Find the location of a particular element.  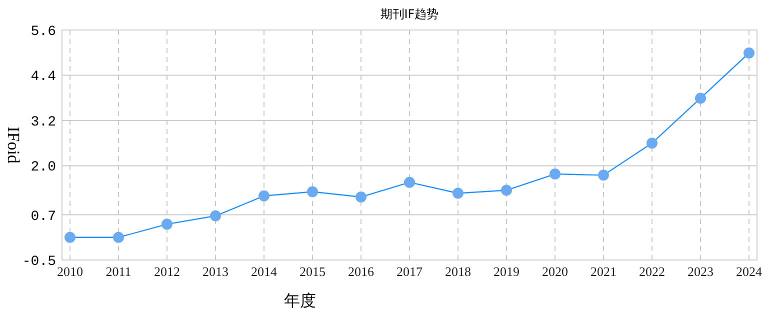

chart-title: 期刊IF趋势 is located at coordinates (409, 14).